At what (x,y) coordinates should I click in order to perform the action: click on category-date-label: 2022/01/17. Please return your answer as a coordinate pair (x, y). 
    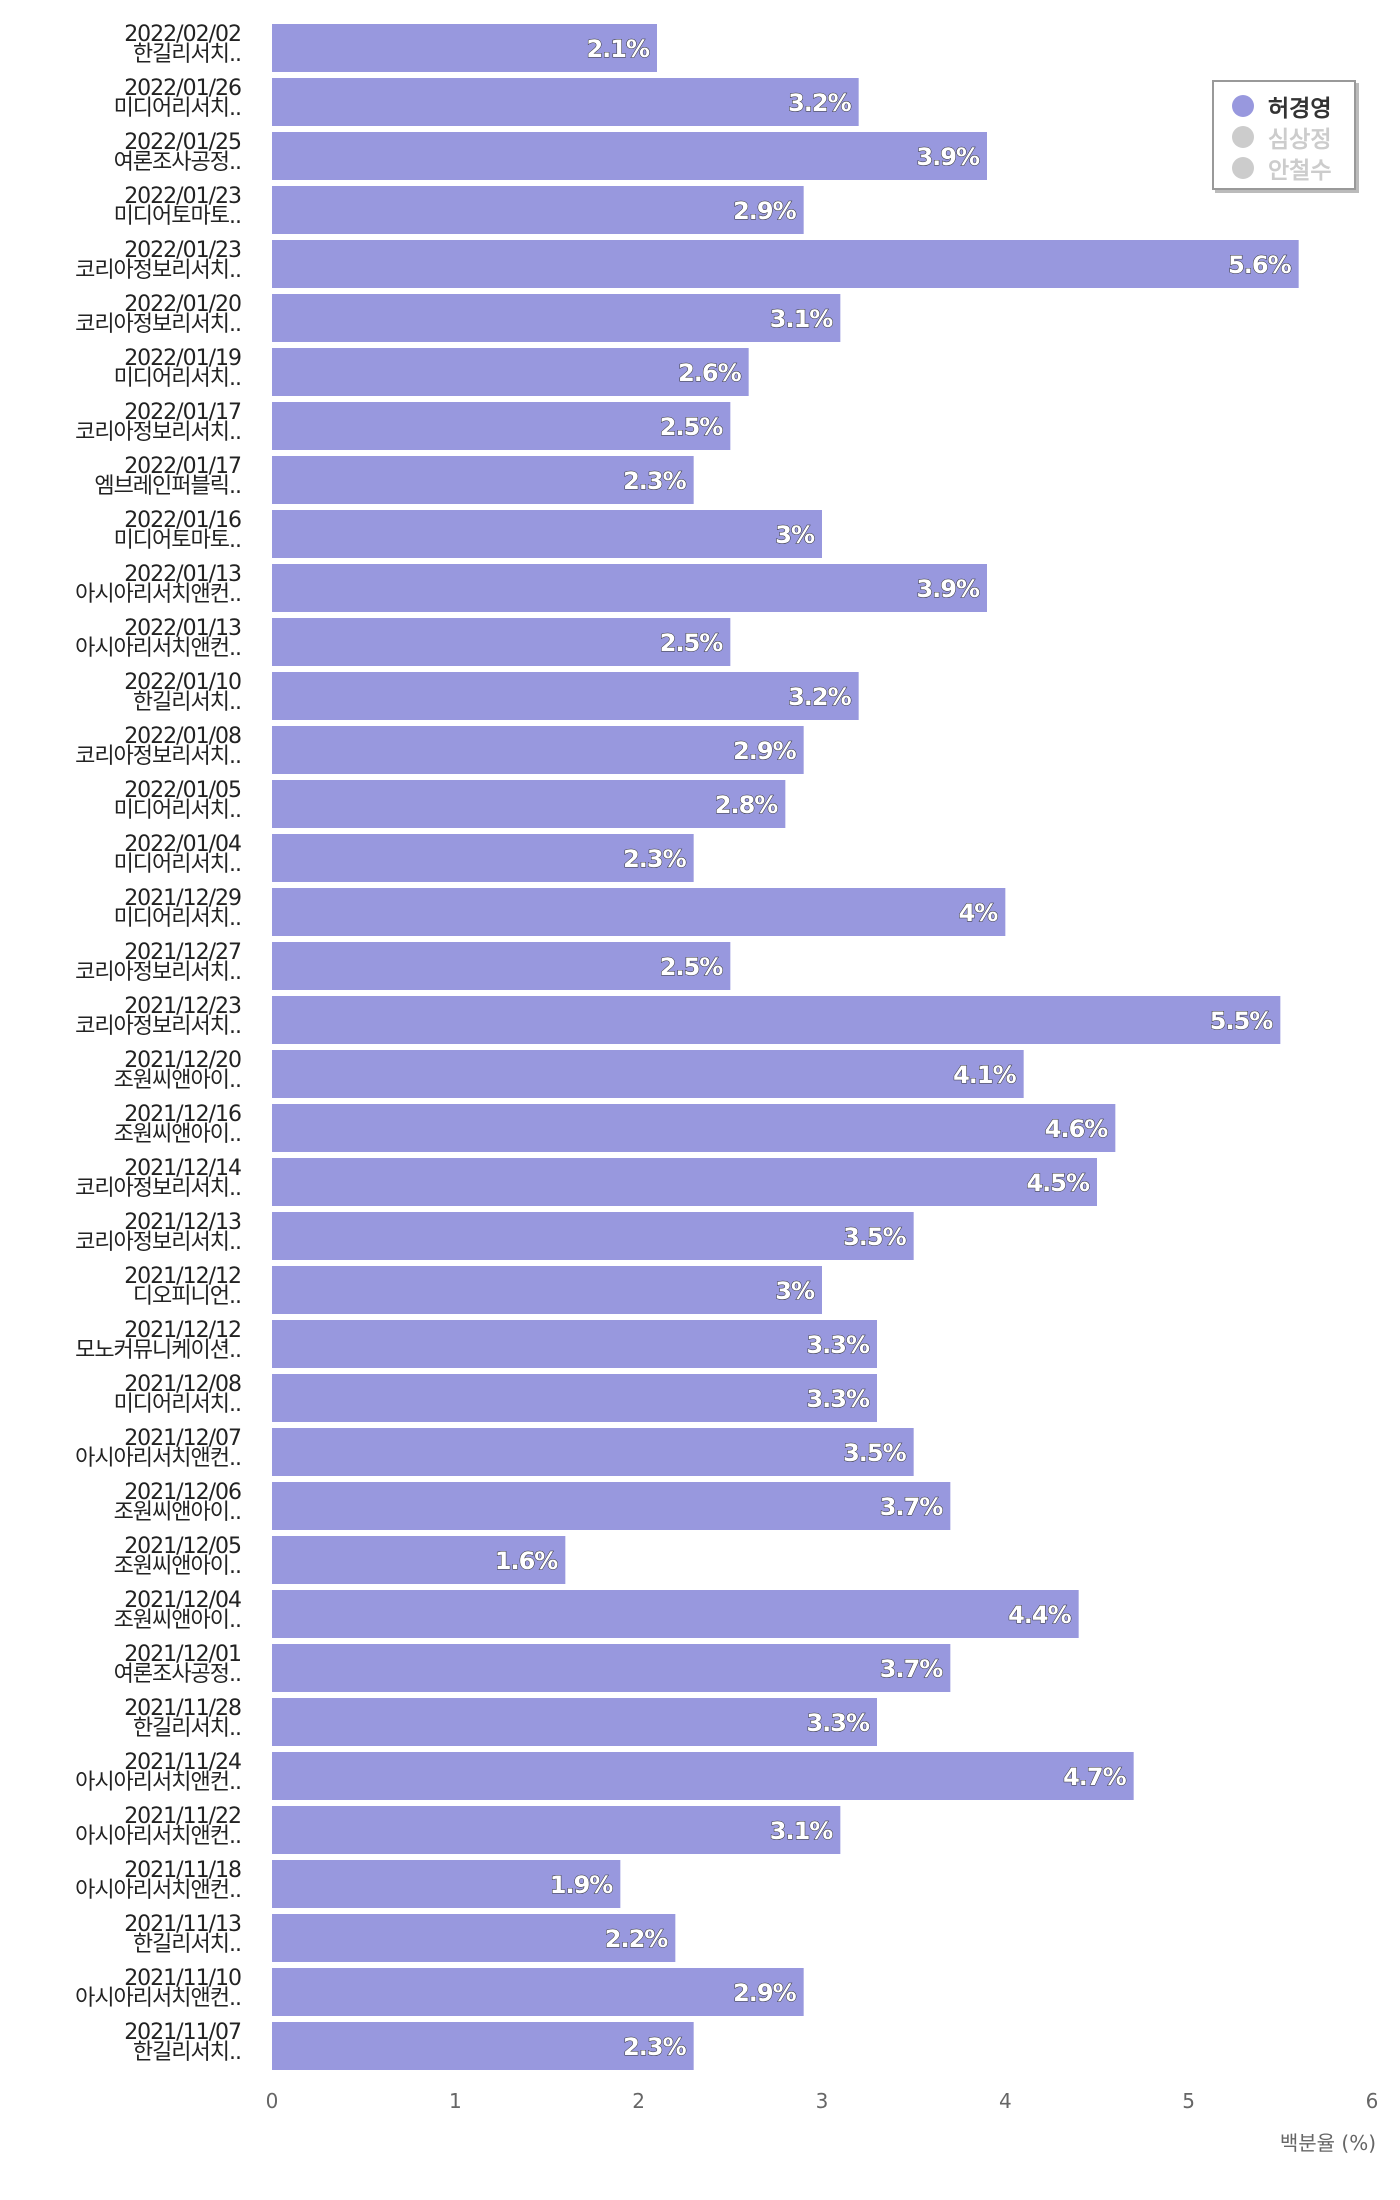
    Looking at the image, I should click on (182, 412).